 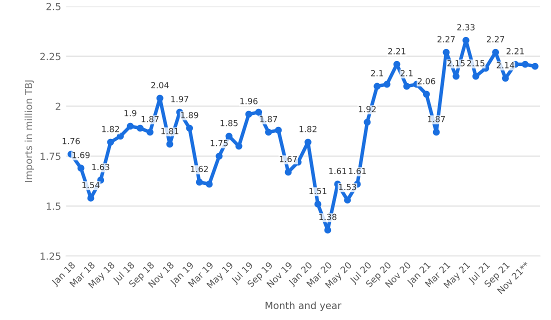 What do you see at coordinates (130, 113) in the screenshot?
I see `data-label: 1.9` at bounding box center [130, 113].